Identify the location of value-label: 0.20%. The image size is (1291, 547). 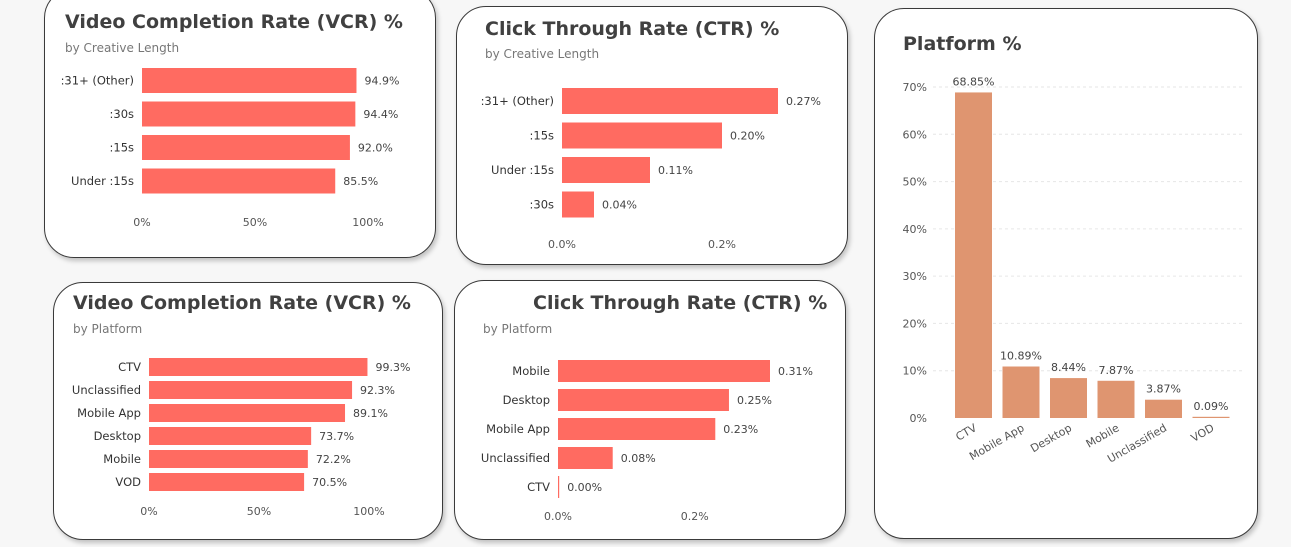
(747, 136).